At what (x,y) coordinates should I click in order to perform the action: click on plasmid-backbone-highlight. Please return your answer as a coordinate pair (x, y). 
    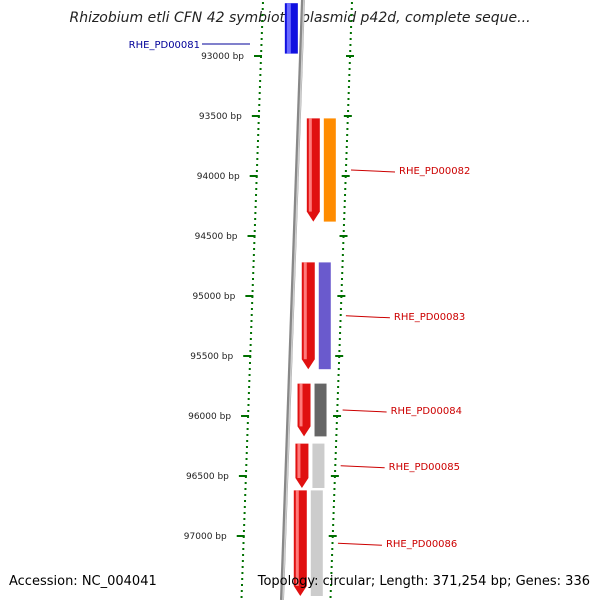
    Looking at the image, I should click on (293, 300).